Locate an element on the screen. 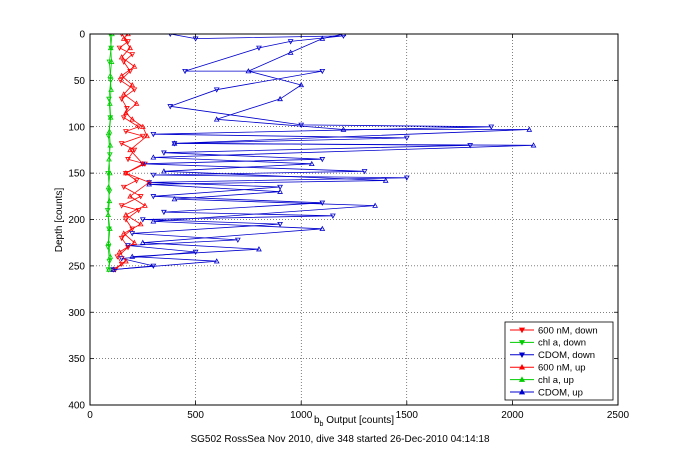 This screenshot has width=681, height=454. legend-entry: chl a, down is located at coordinates (562, 343).